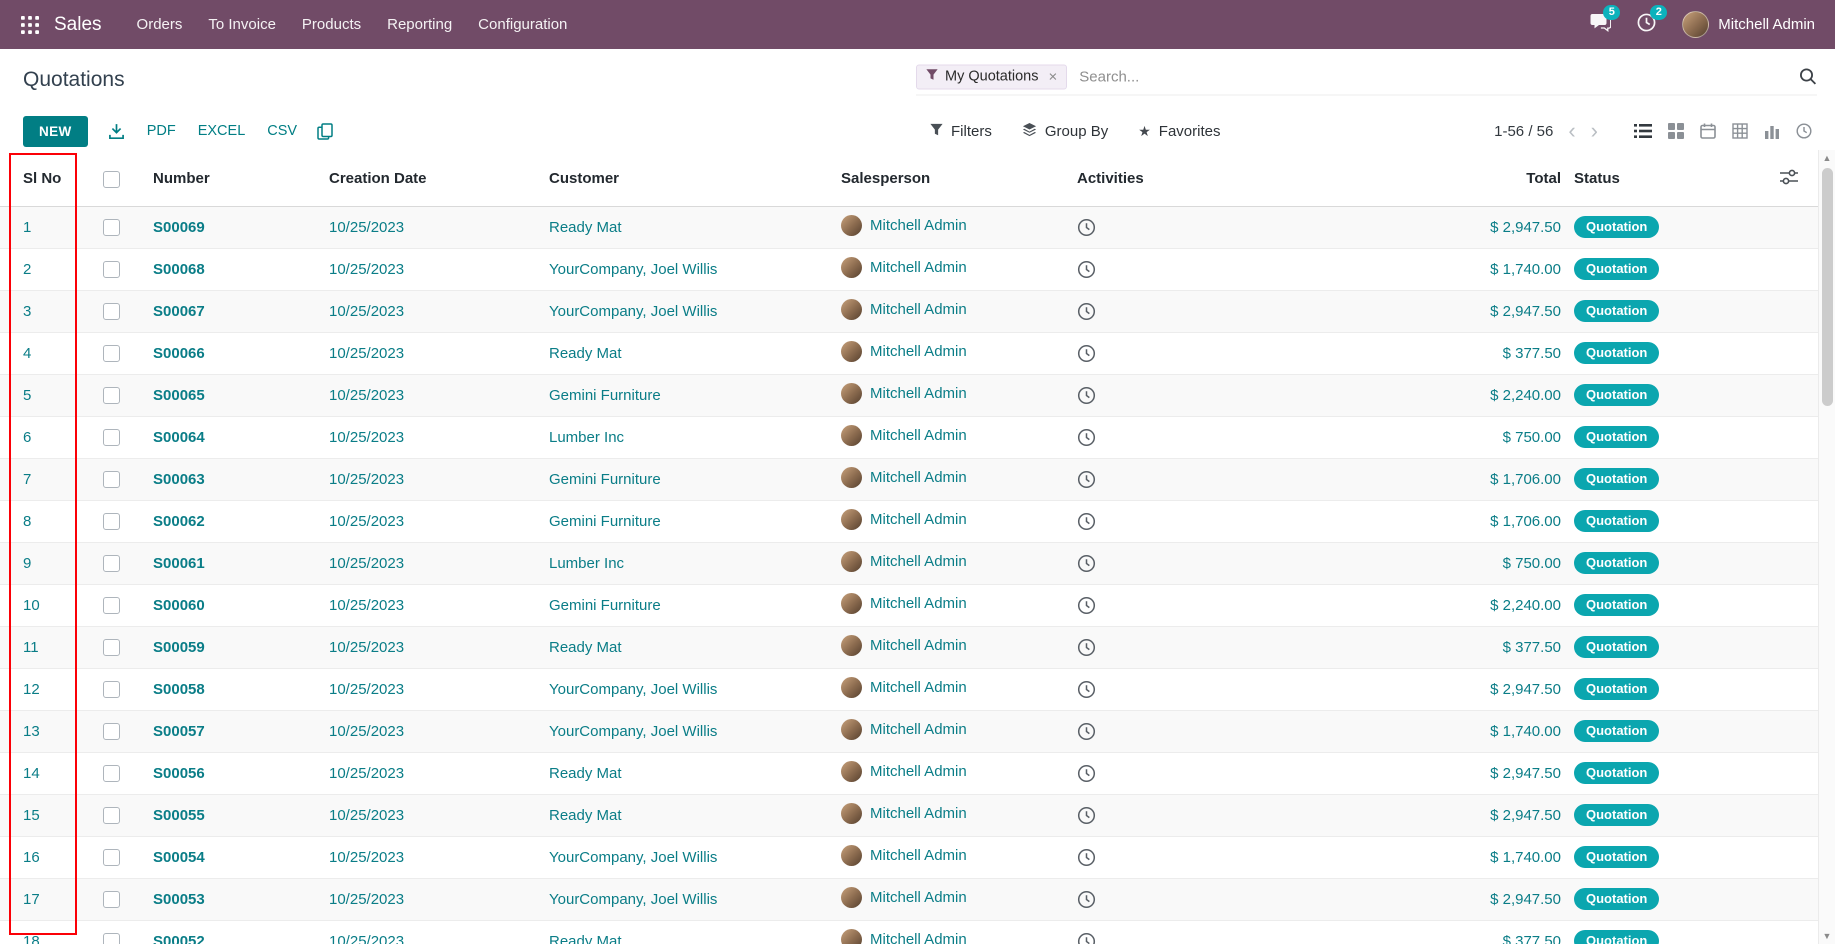 The height and width of the screenshot is (944, 1835). Describe the element at coordinates (1179, 131) in the screenshot. I see `favorites-button: ★ Favorites` at that location.